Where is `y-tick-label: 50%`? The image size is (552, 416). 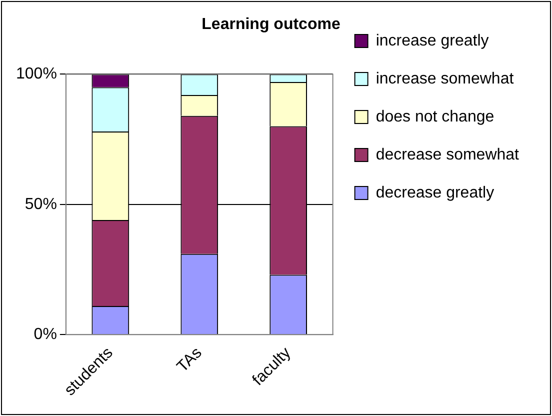
y-tick-label: 50% is located at coordinates (40, 204).